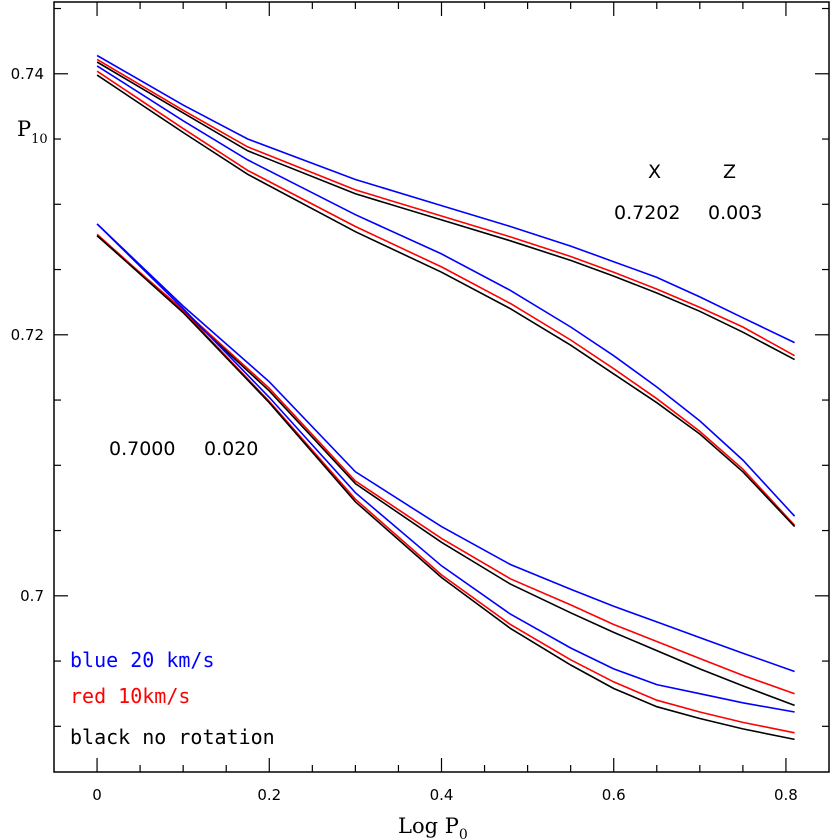  I want to click on y-axis-title-main: P, so click(24, 129).